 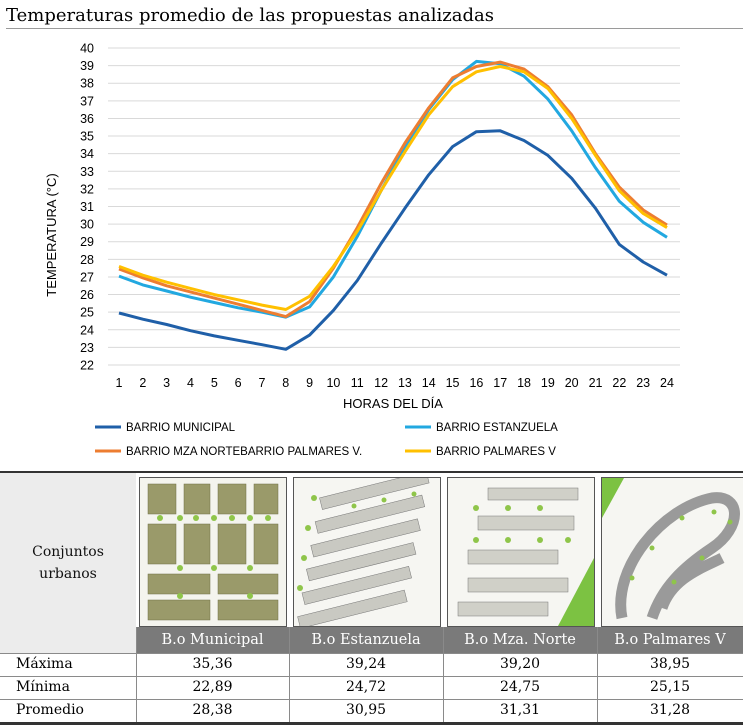 What do you see at coordinates (51, 234) in the screenshot?
I see `y-axis-title: TEMPERATURA (°C)` at bounding box center [51, 234].